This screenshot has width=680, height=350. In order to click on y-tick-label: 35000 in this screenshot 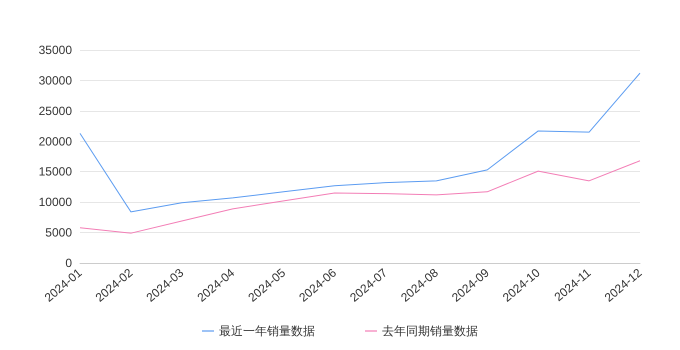, I will do `click(55, 50)`.